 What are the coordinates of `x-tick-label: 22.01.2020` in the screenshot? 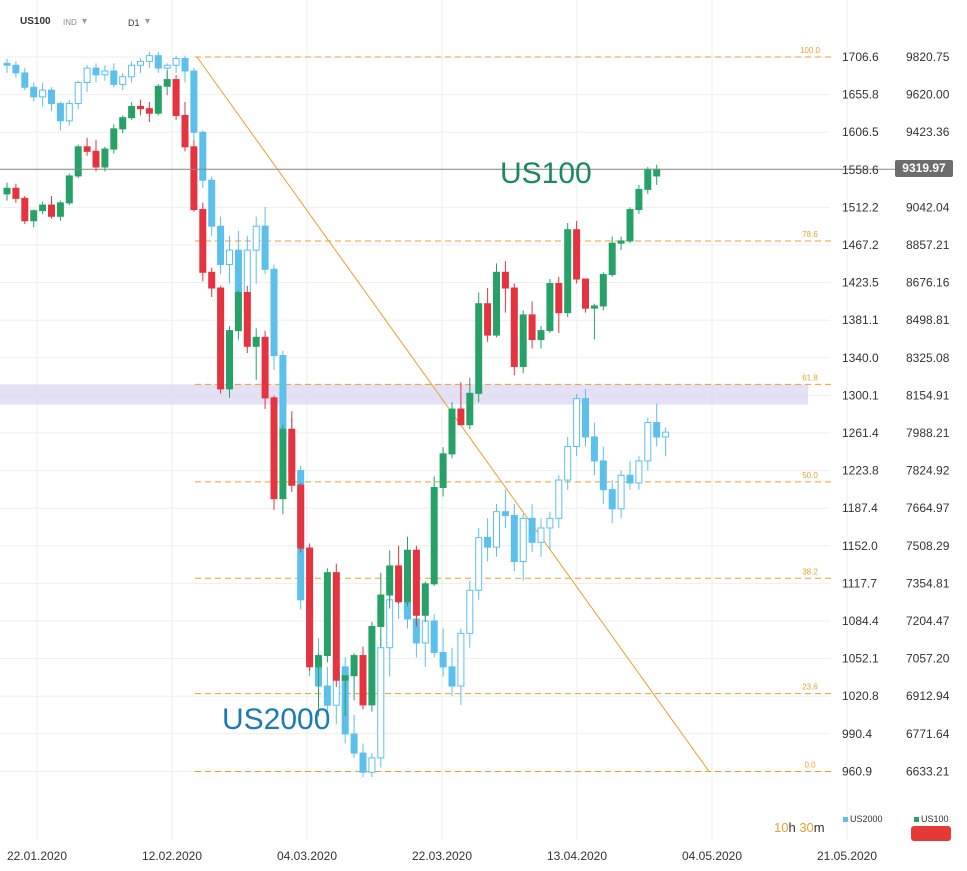 It's located at (37, 856).